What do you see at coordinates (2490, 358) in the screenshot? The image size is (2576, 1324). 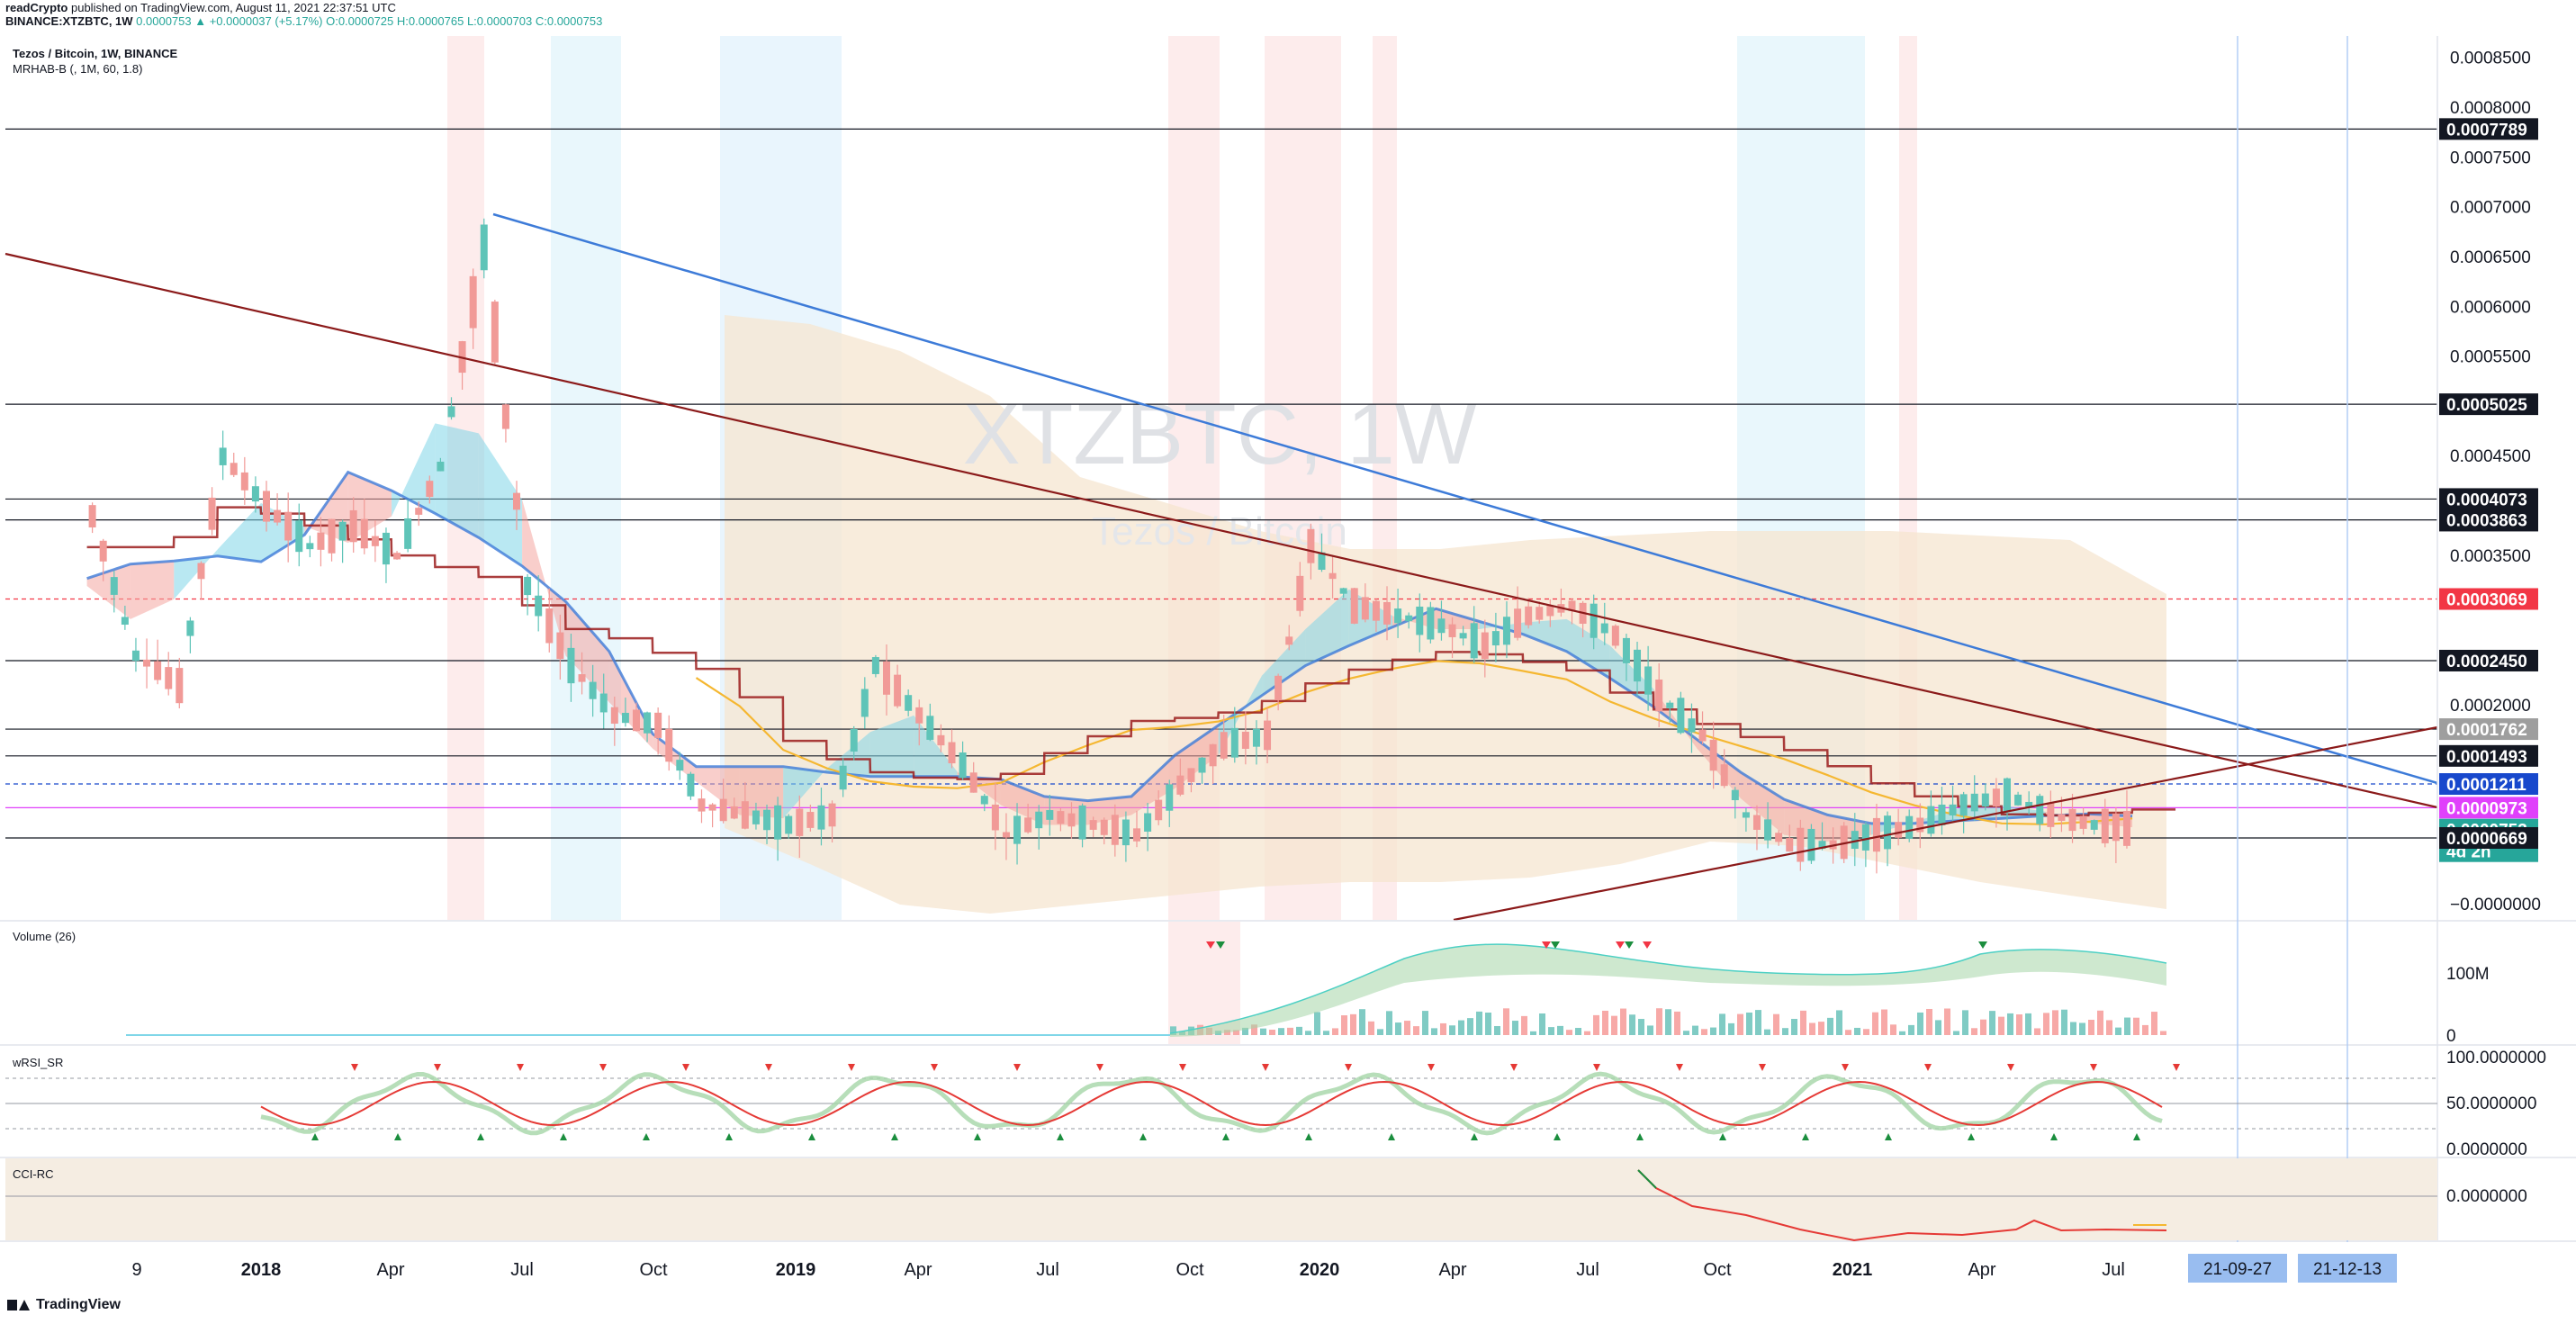 I see `price-tick: 0.0005500` at bounding box center [2490, 358].